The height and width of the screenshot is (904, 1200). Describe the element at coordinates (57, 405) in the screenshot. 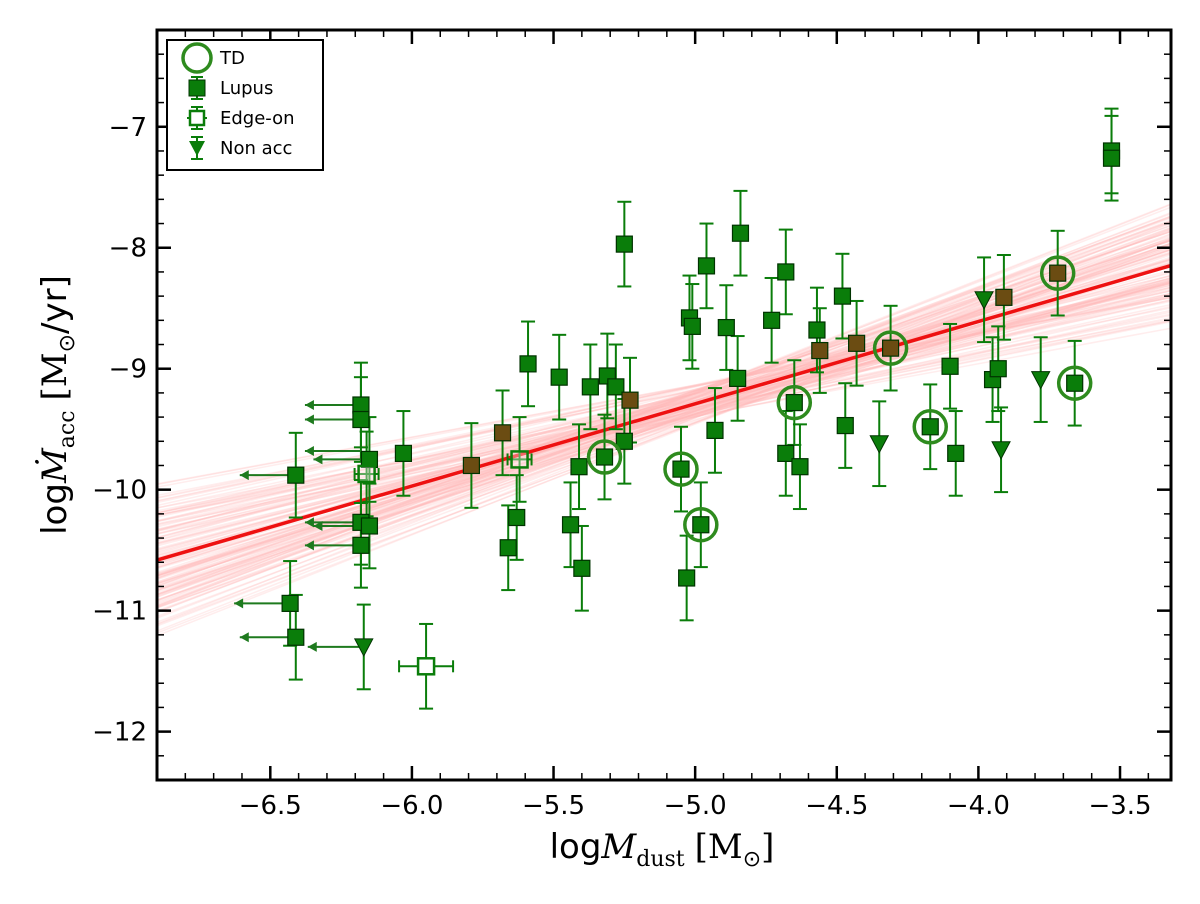

I see `y-axis-label: logṀacc [M⊙/yr]` at that location.